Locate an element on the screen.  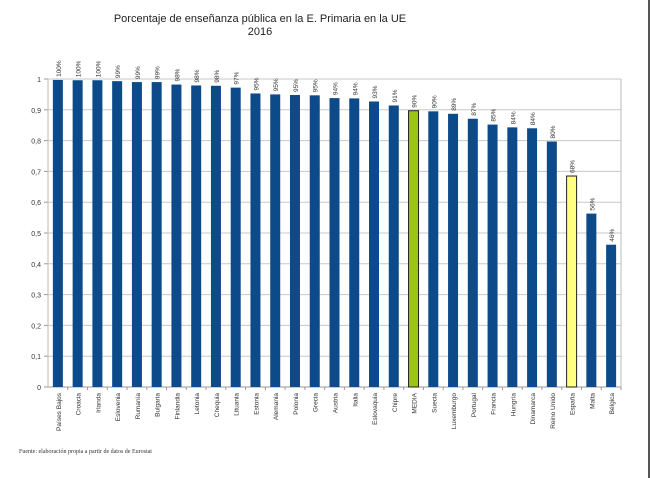
x-tick-label: Portugal is located at coordinates (474, 404).